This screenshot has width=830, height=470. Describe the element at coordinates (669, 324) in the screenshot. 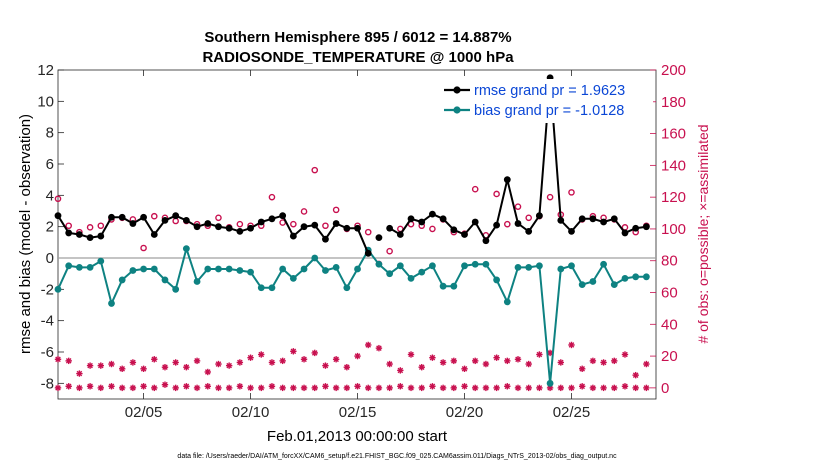

I see `y-right-tick-label: 40` at that location.